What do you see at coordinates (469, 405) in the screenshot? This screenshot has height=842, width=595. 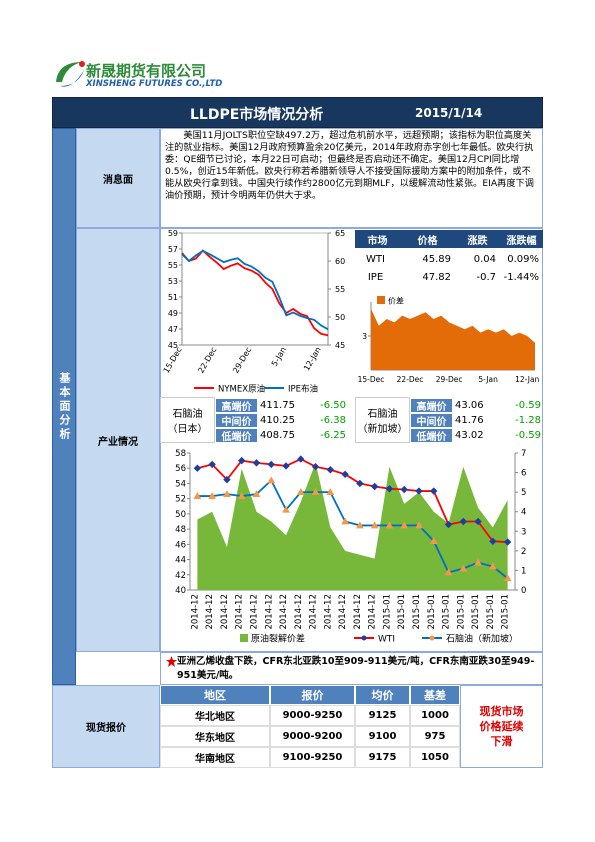 I see `price: 43.06` at bounding box center [469, 405].